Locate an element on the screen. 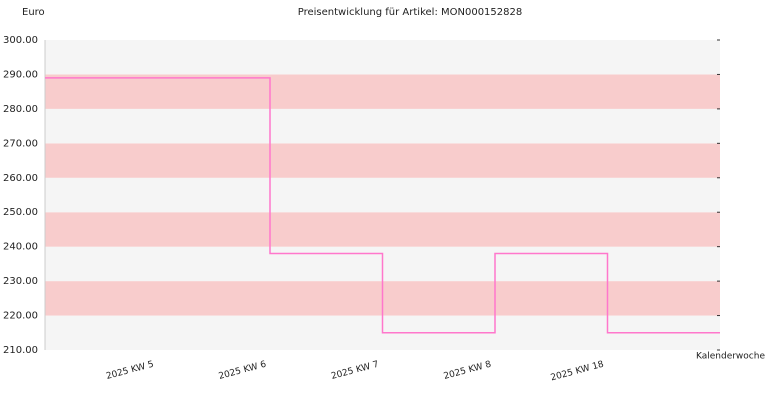  y-axis-label: Euro is located at coordinates (33, 12).